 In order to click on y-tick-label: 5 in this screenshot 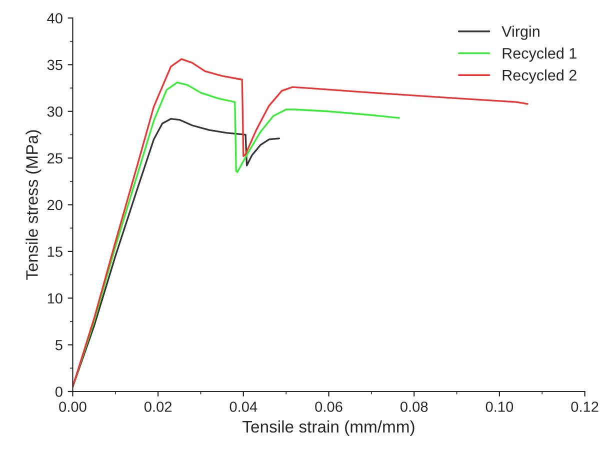, I will do `click(58, 345)`.